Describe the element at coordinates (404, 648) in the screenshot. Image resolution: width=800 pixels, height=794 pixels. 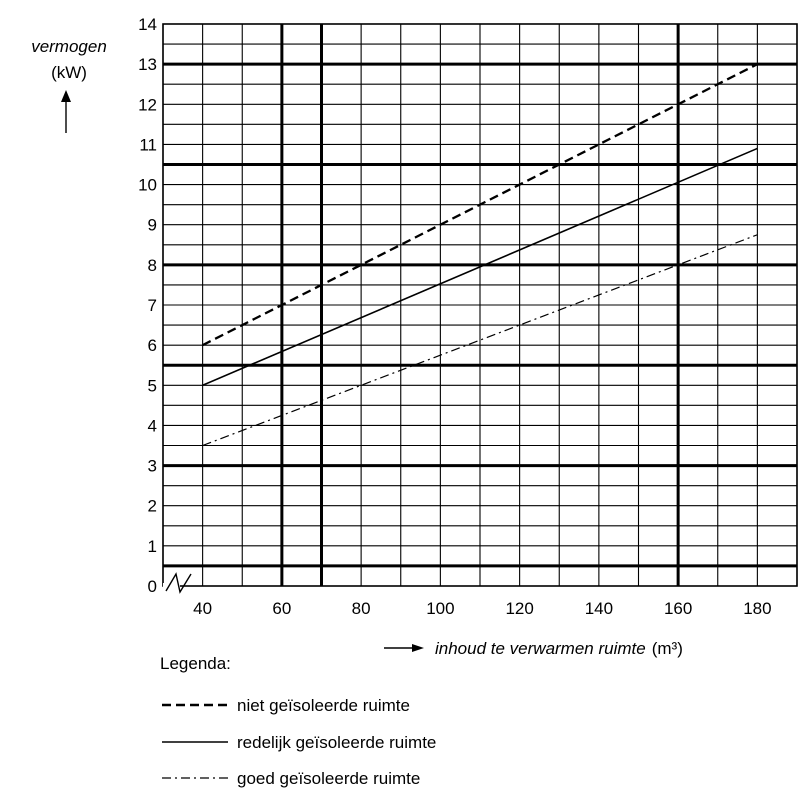
I see `x-axis-arrow-icon` at that location.